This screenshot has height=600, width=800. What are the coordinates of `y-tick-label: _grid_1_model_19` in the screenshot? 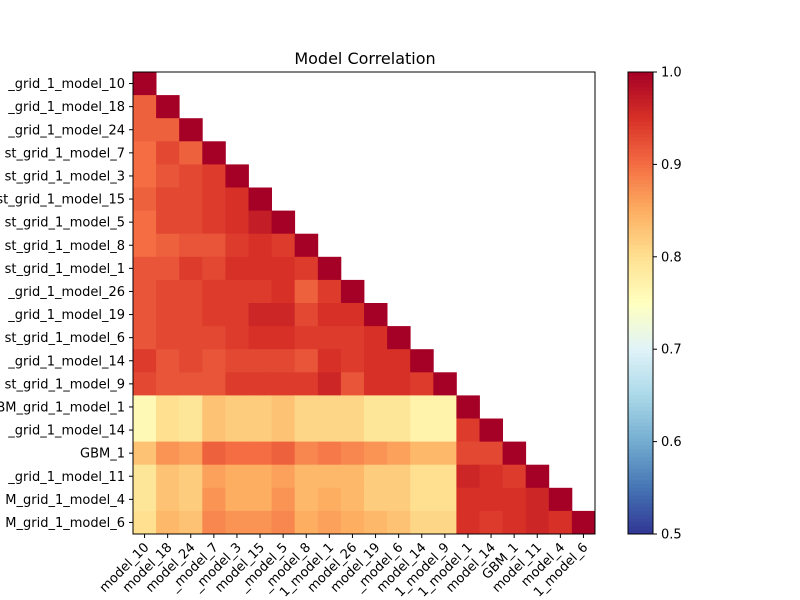 It's located at (66, 315).